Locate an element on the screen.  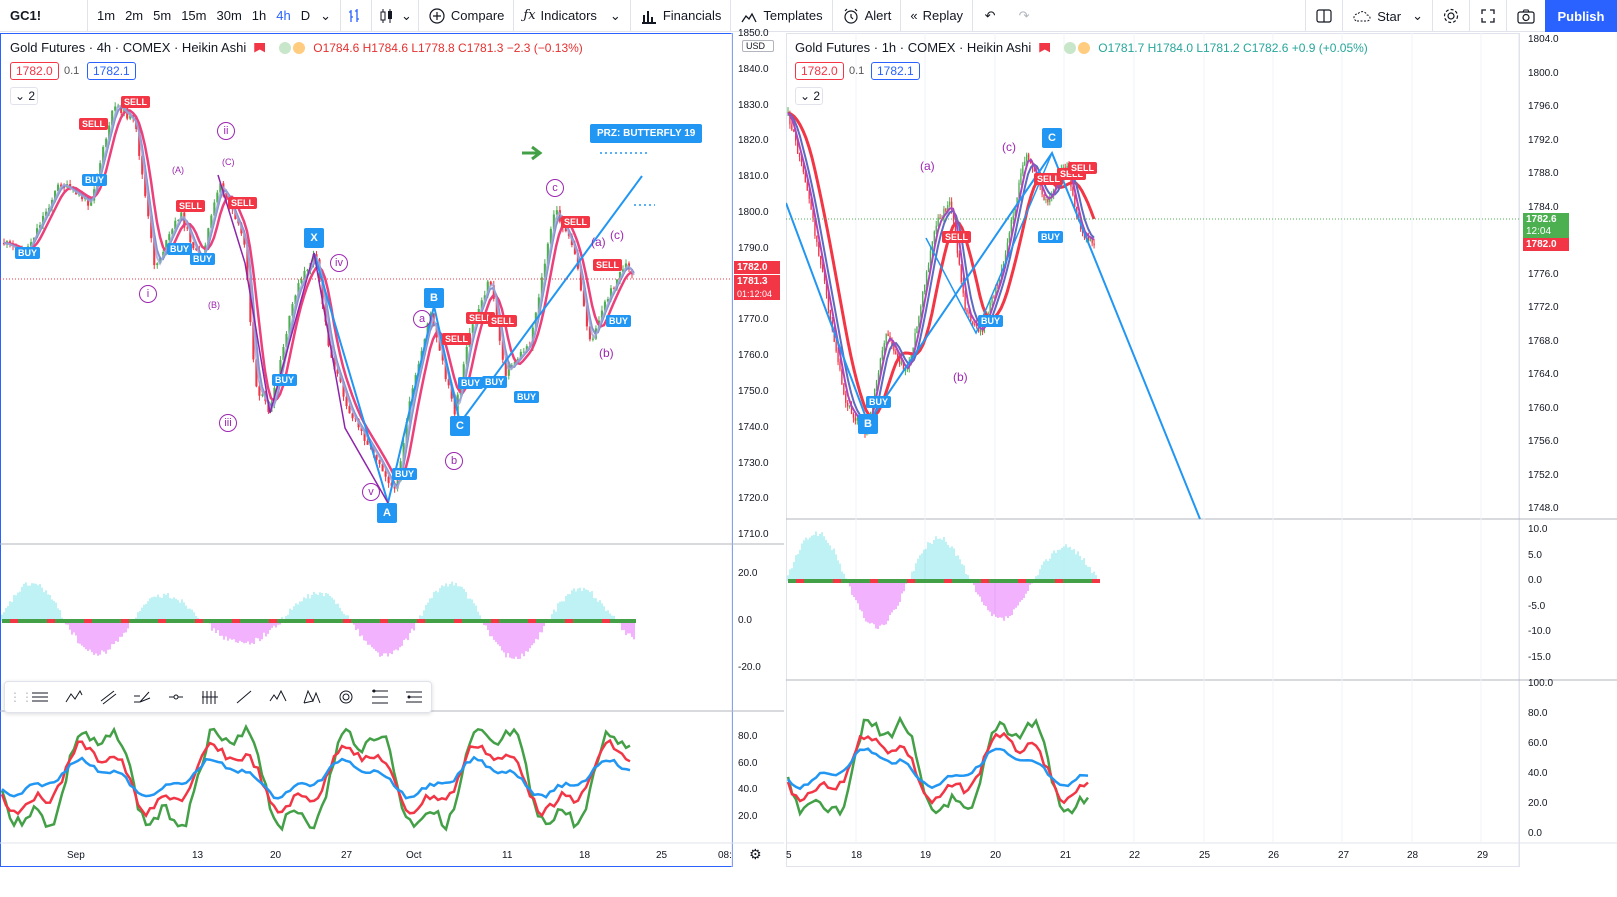
price-tick-label: 1760.0 is located at coordinates (753, 356).